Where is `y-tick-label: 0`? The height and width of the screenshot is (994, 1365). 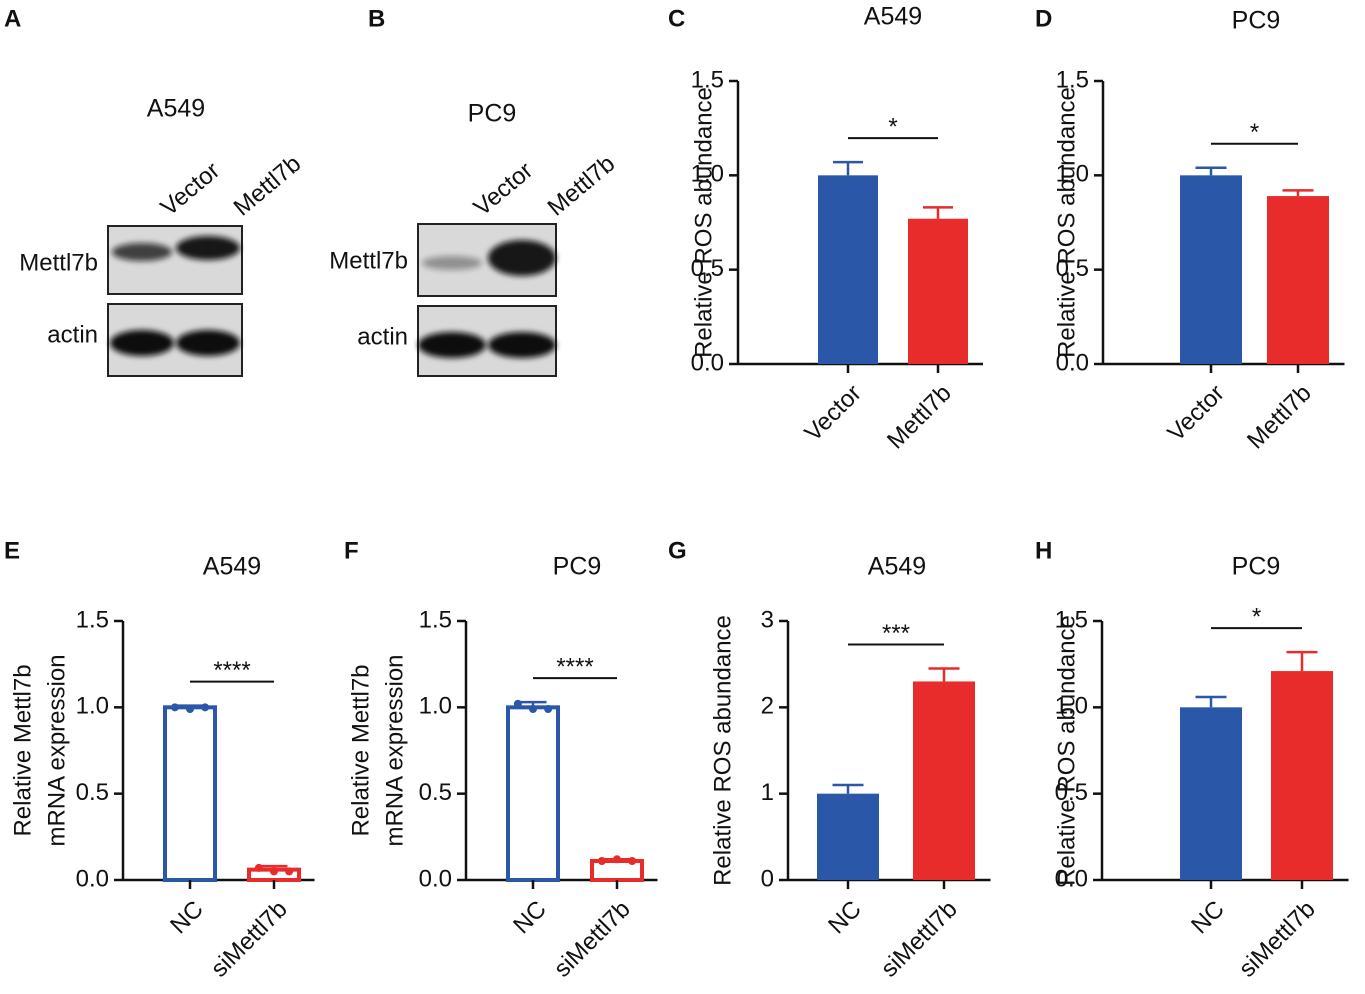 y-tick-label: 0 is located at coordinates (767, 878).